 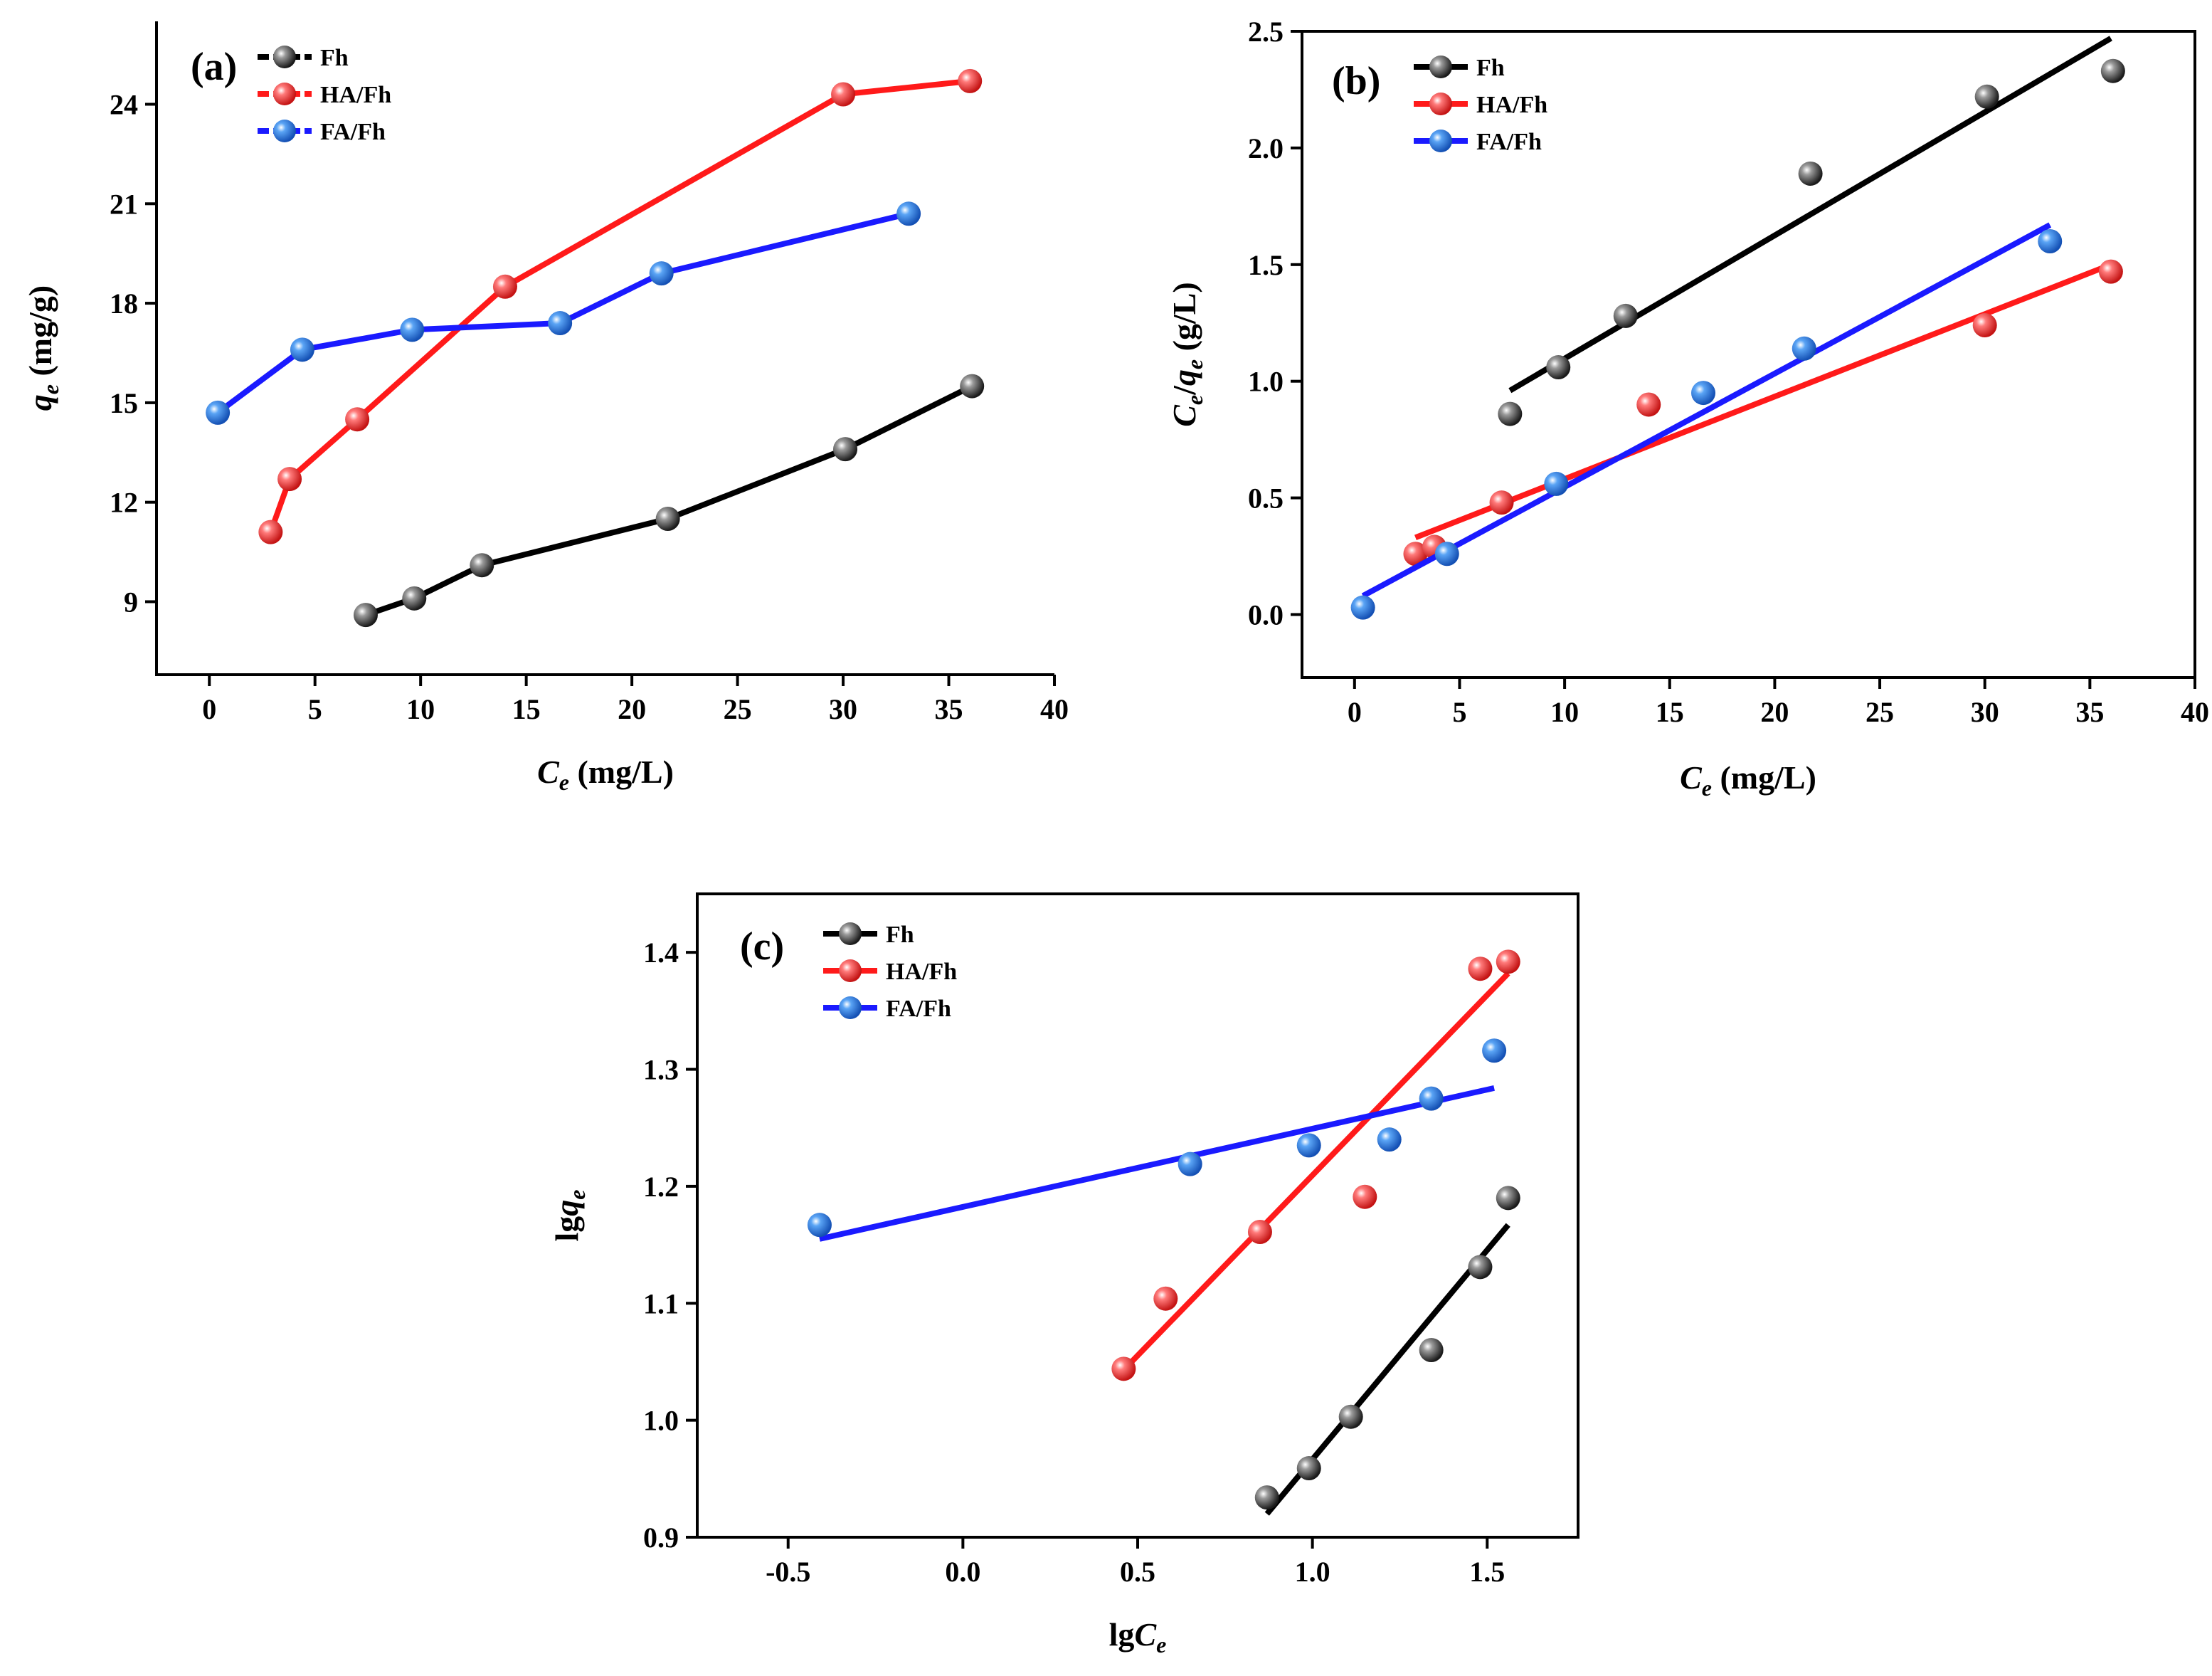 I want to click on x-tick-label: 0.5, so click(x=1137, y=1572).